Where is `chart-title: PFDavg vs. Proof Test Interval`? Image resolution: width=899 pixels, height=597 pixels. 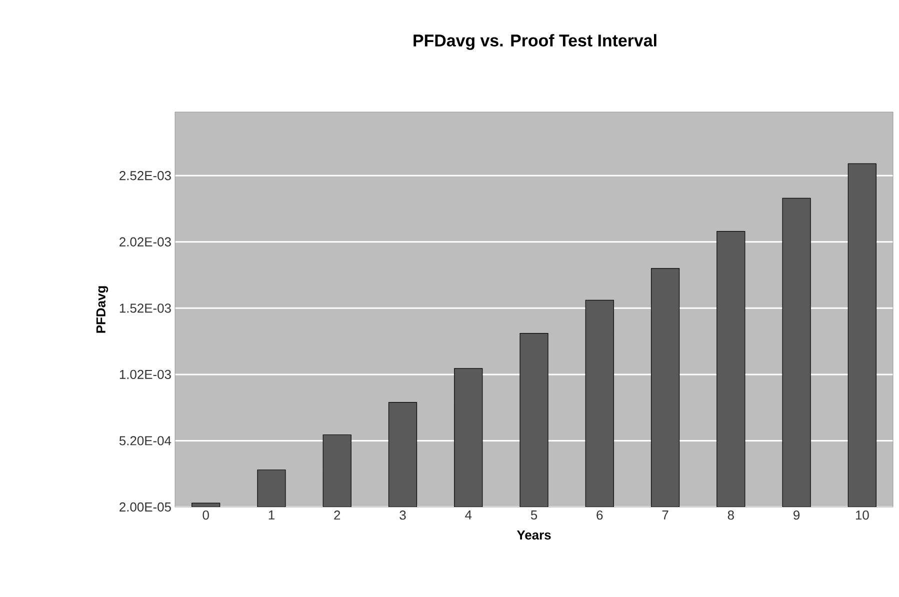
chart-title: PFDavg vs. Proof Test Interval is located at coordinates (535, 42).